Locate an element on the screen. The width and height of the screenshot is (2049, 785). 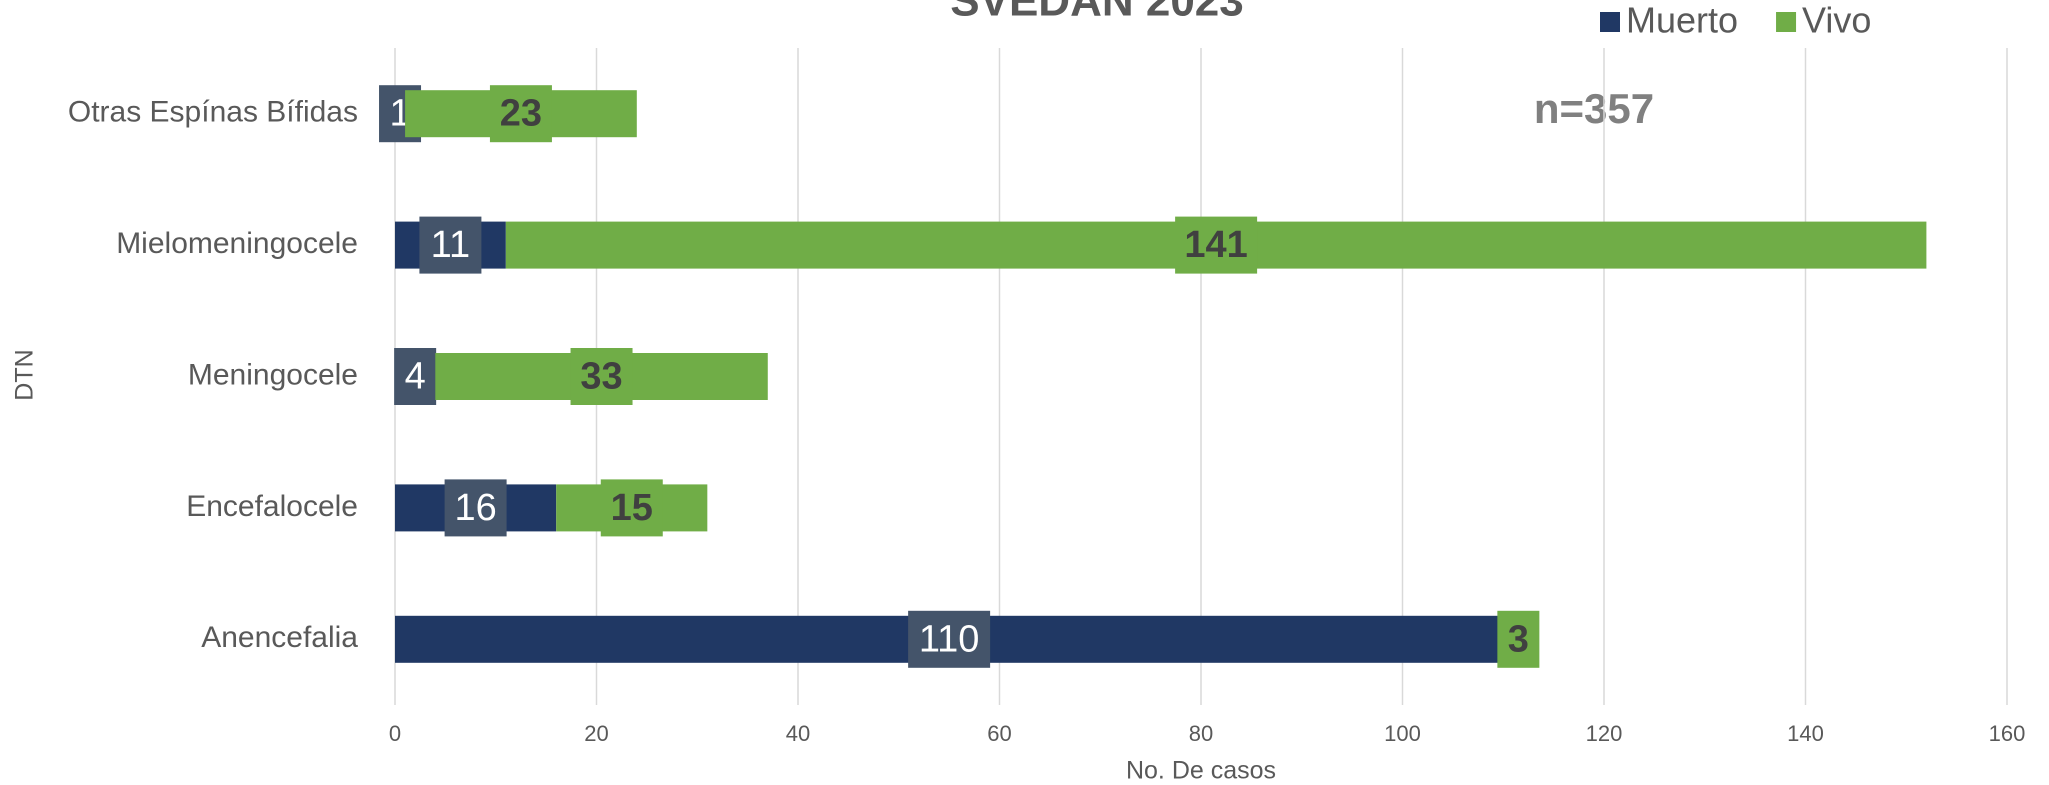
data-label: 11 is located at coordinates (450, 245).